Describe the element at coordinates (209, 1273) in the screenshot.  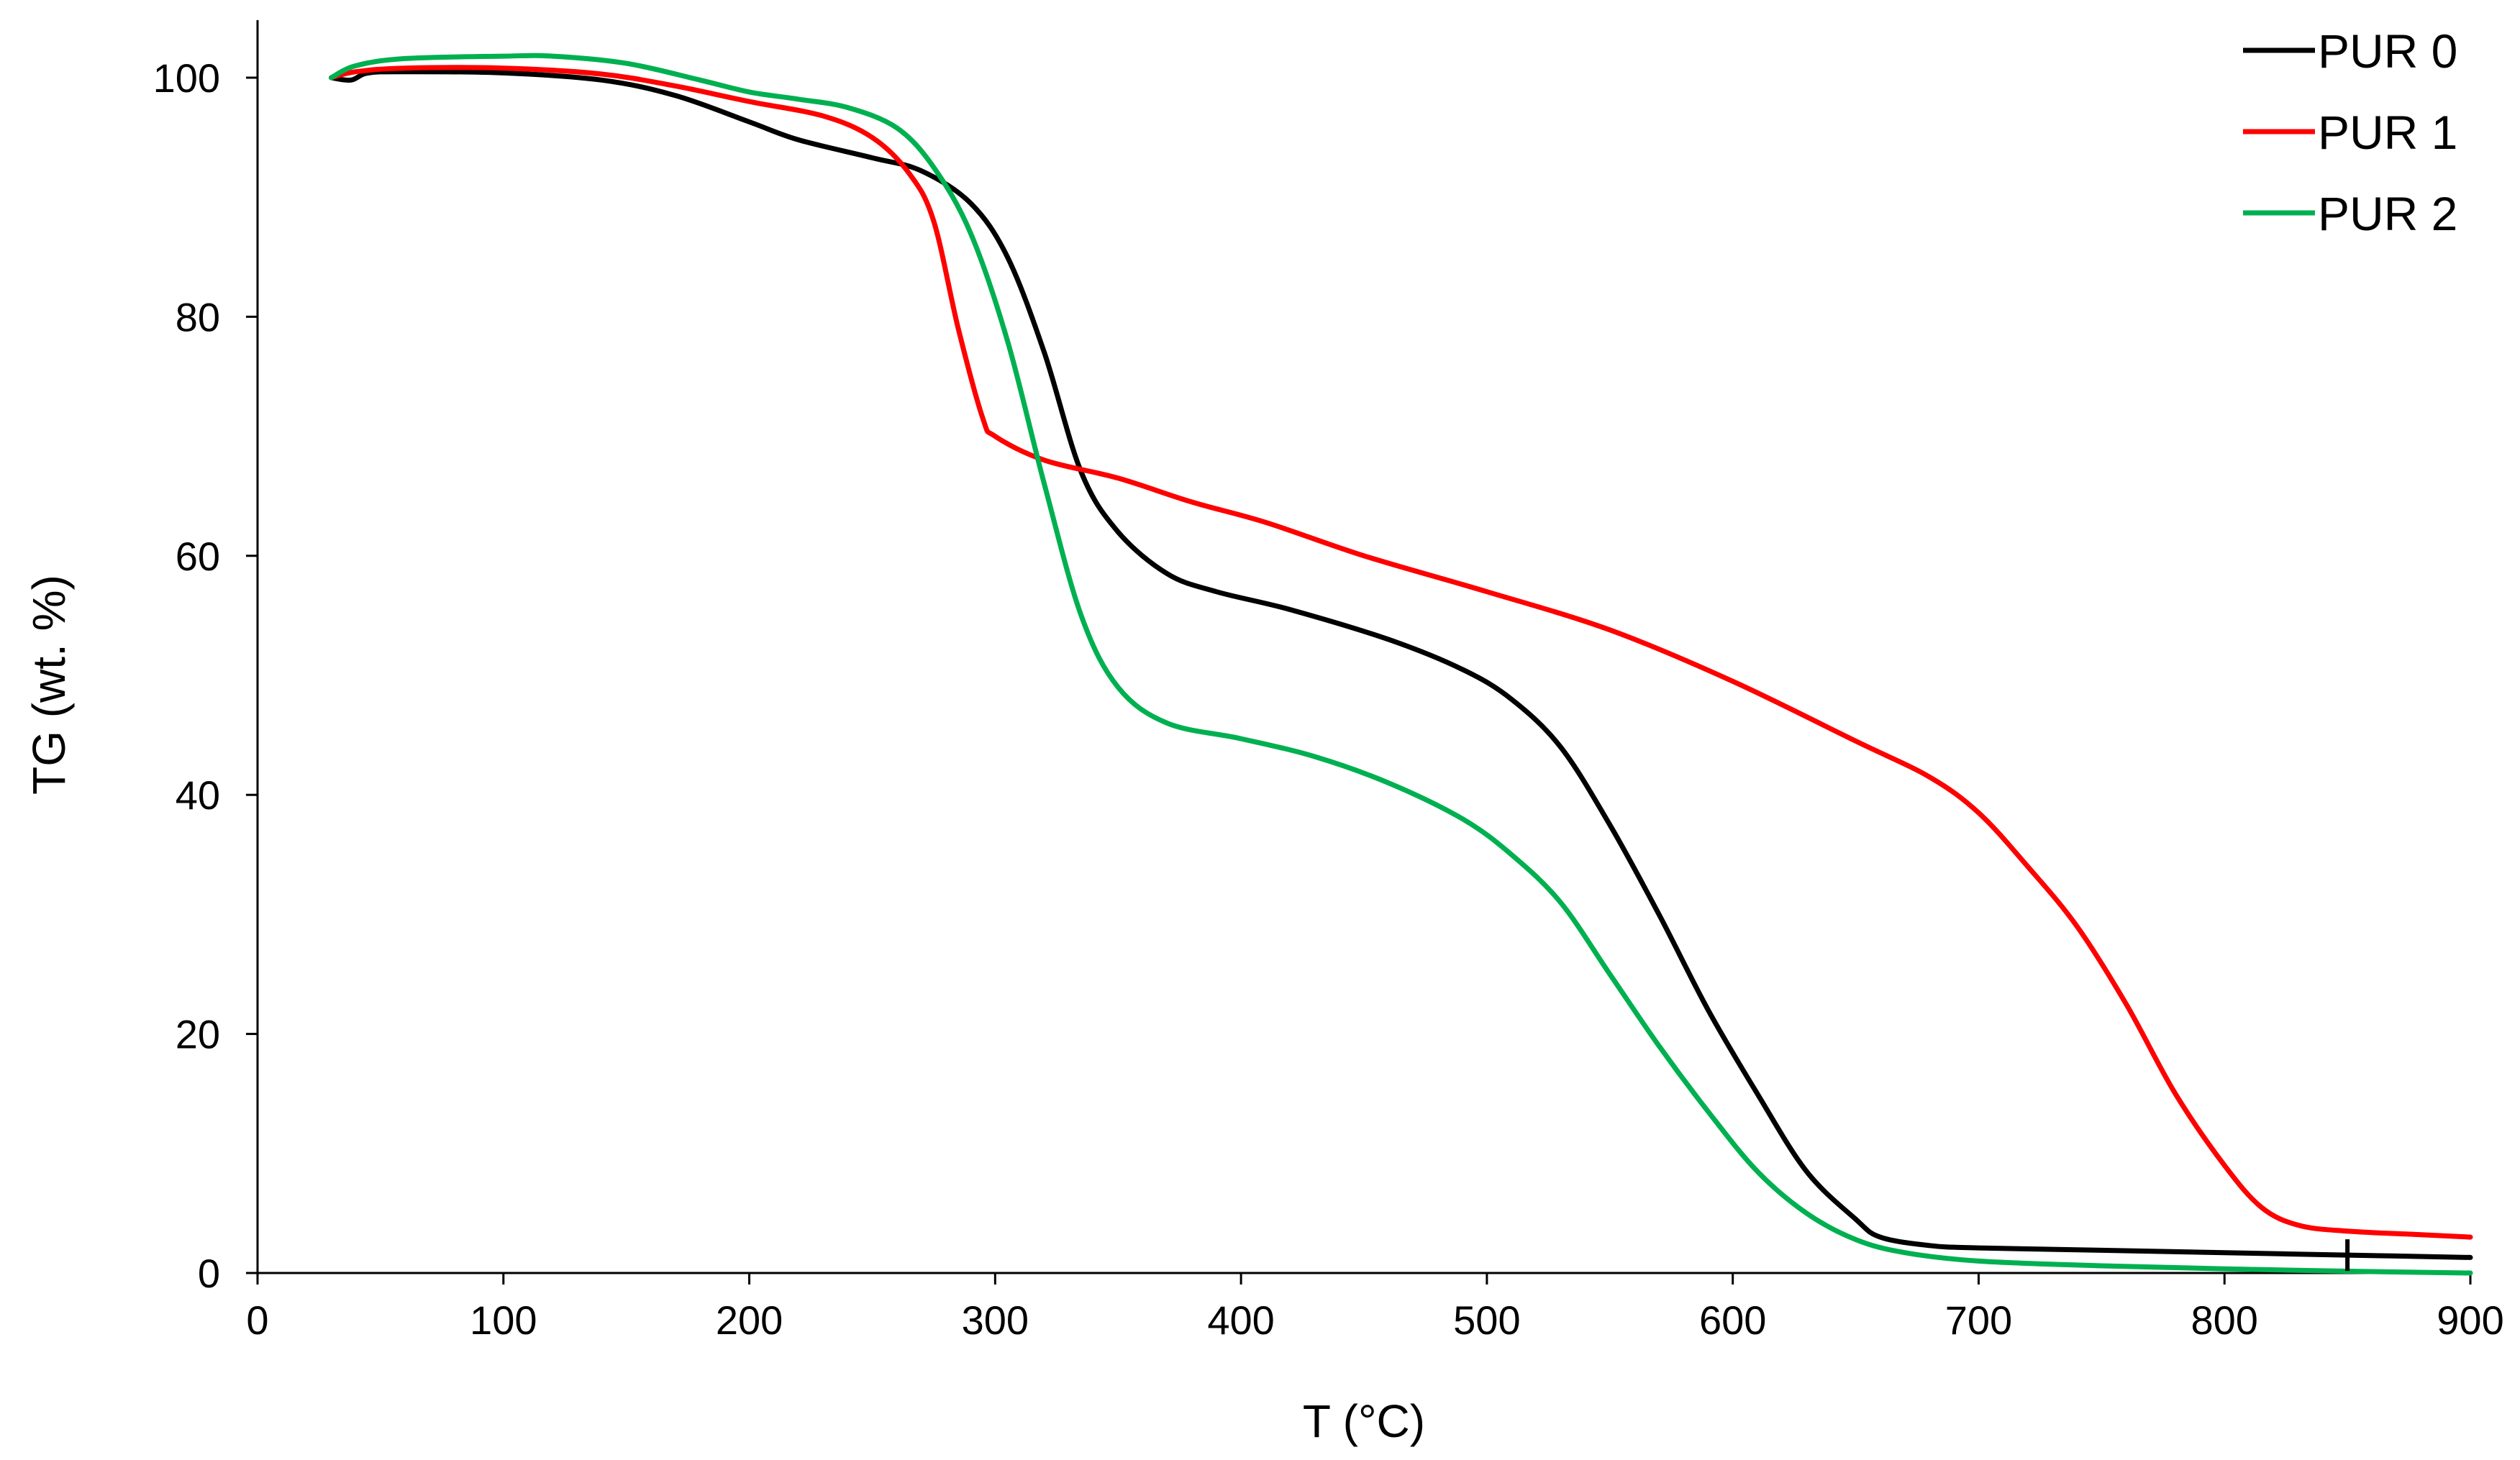
I see `y-tick-label: 0` at that location.